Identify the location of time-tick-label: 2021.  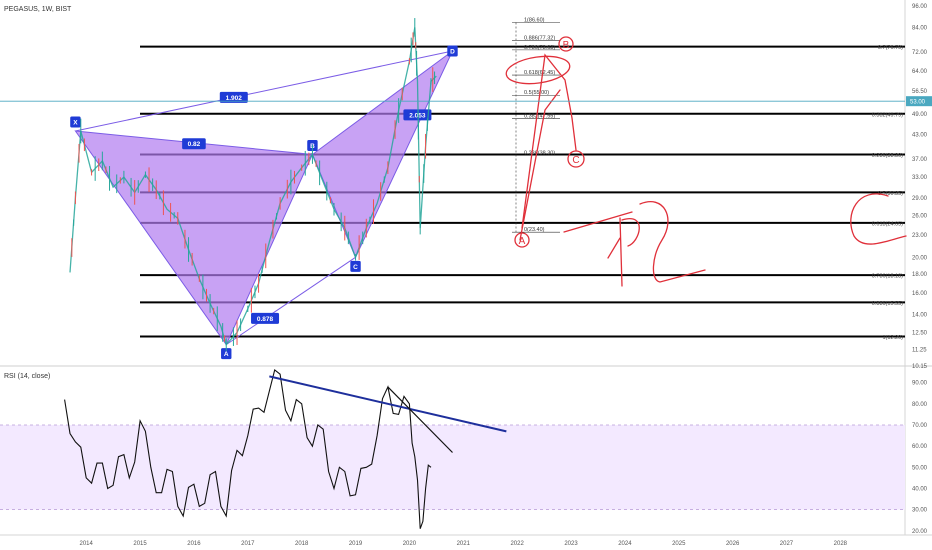
(464, 544).